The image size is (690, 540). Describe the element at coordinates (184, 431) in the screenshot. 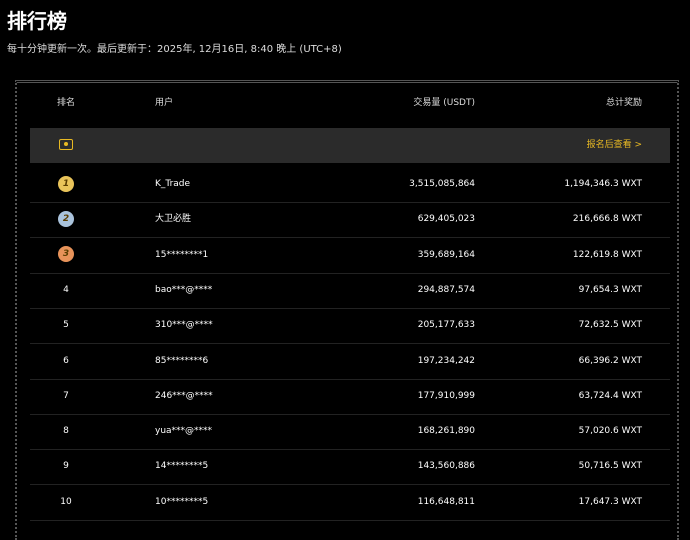

I see `user-name: yua***@****` at that location.